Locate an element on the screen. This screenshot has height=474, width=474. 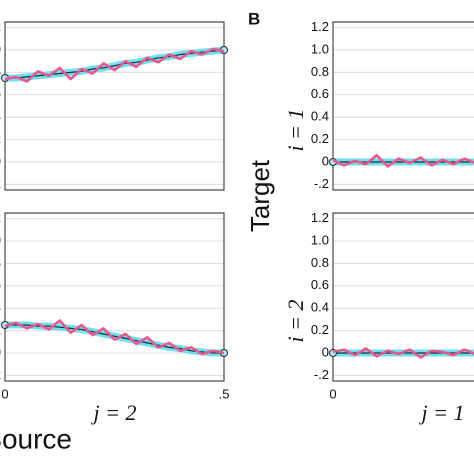
x-axis-label: j = 1 is located at coordinates (442, 412).